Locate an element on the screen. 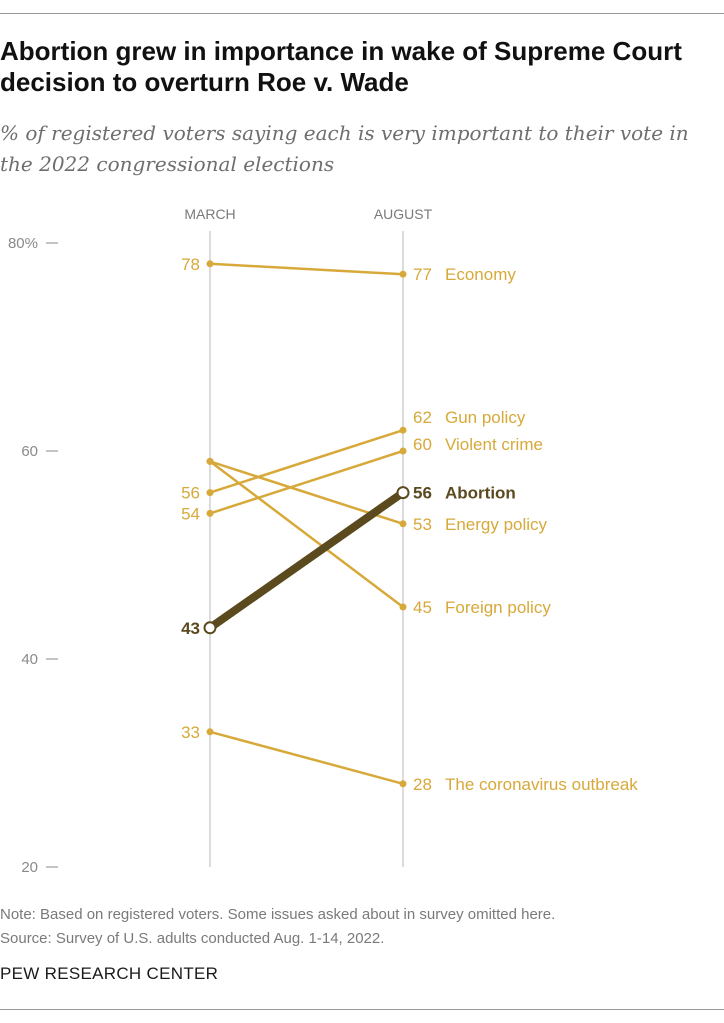 The image size is (724, 1023). end-point-energy-policy is located at coordinates (403, 524).